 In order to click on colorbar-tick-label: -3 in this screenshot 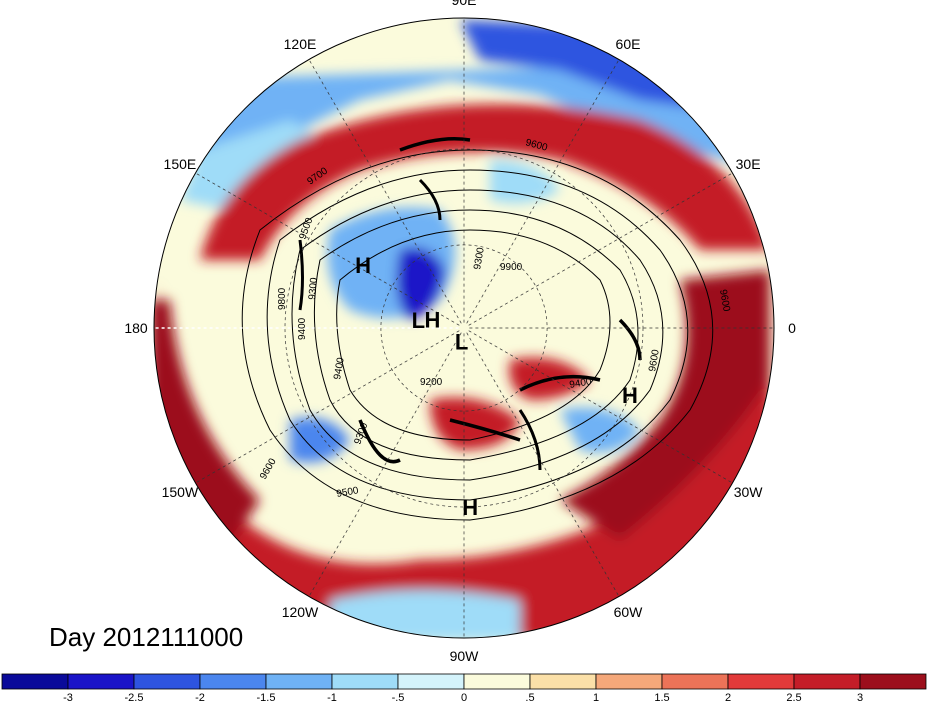, I will do `click(68, 697)`.